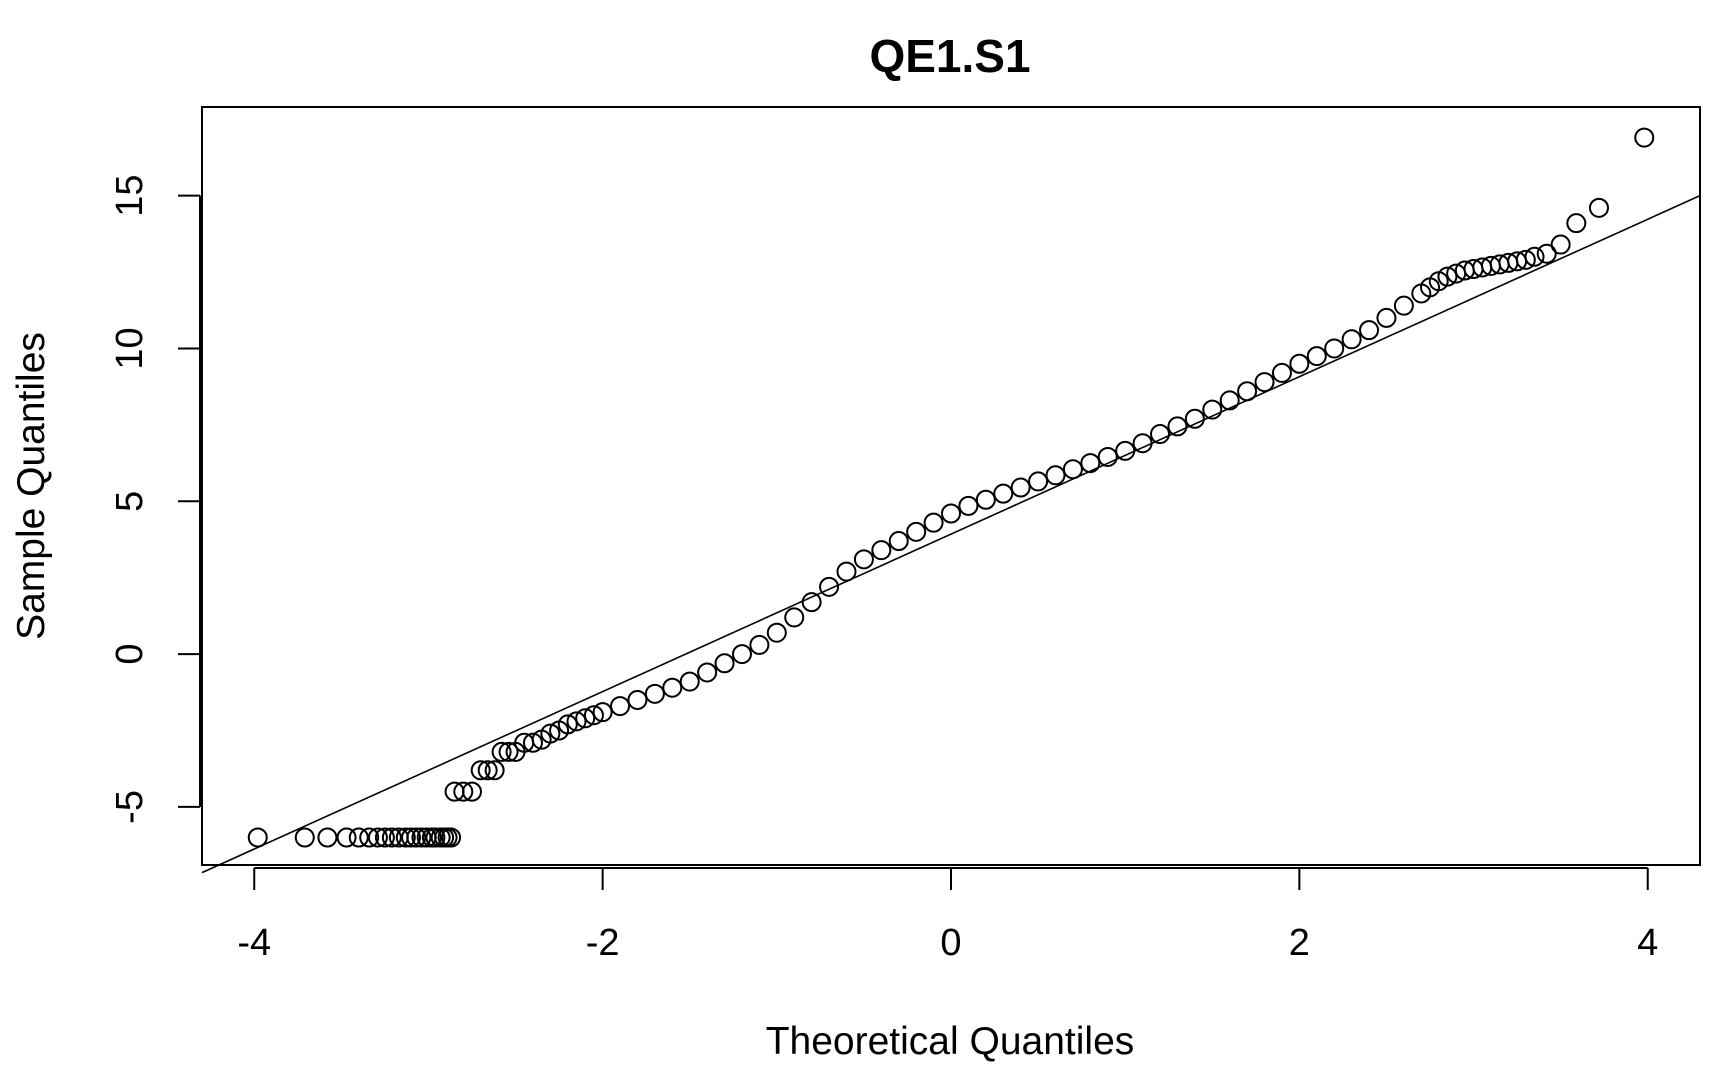  What do you see at coordinates (1299, 943) in the screenshot?
I see `x-tick-label: 2` at bounding box center [1299, 943].